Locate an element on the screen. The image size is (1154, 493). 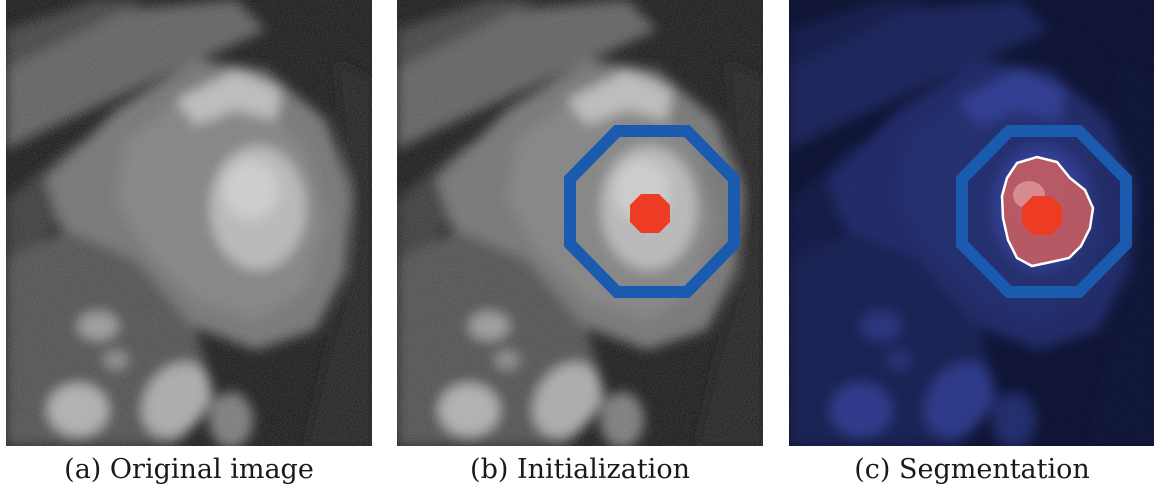
caption-segmentation: (c) Segmentation is located at coordinates (972, 469).